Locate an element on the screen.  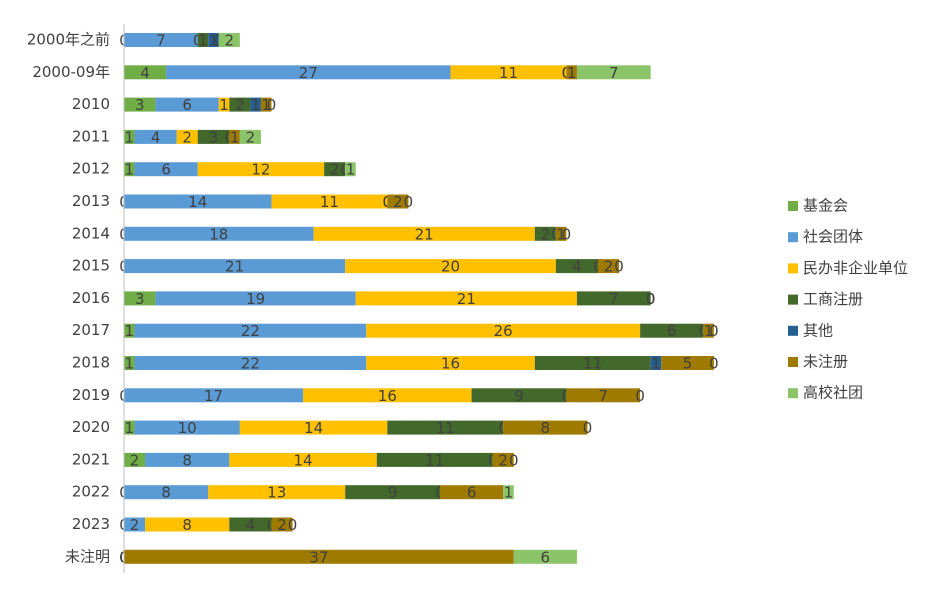
legend-label: 社会团体 is located at coordinates (833, 237).